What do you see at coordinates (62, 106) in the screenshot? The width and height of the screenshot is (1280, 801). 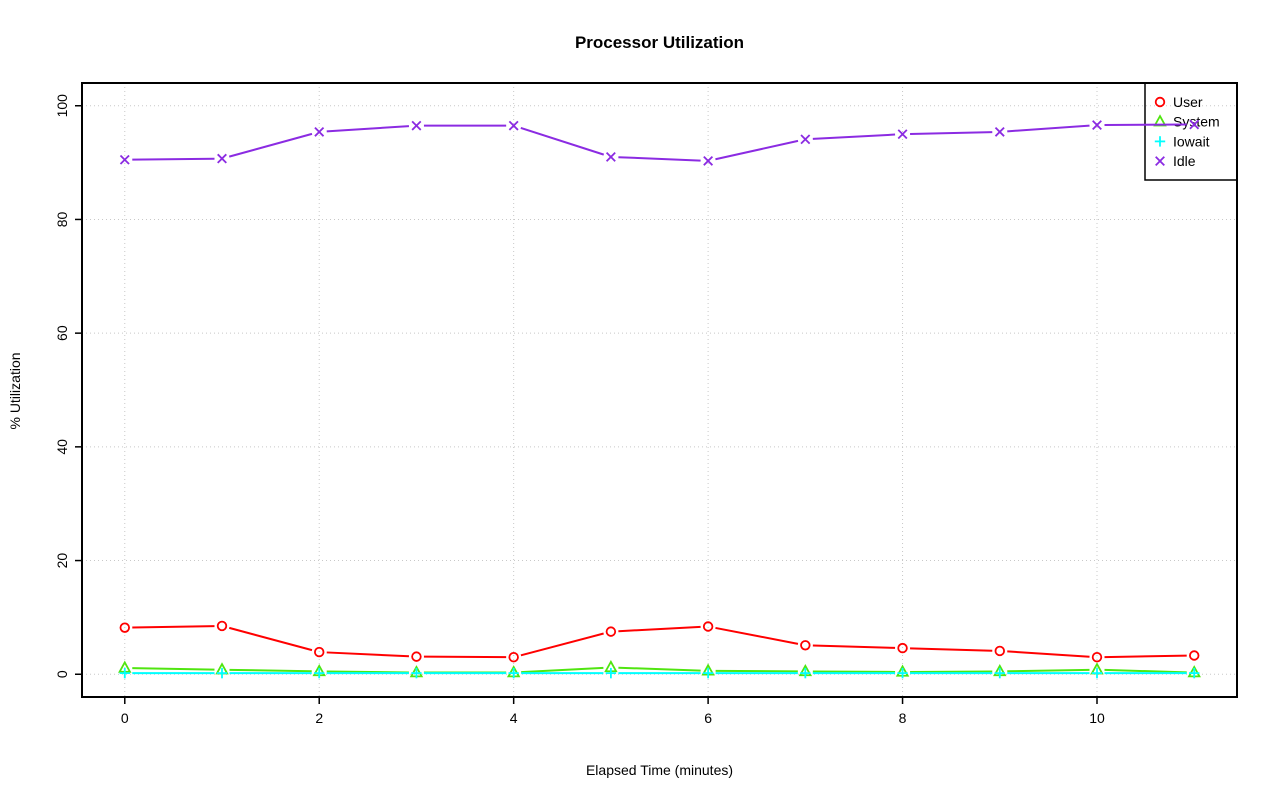 I see `y-tick-label: 100` at bounding box center [62, 106].